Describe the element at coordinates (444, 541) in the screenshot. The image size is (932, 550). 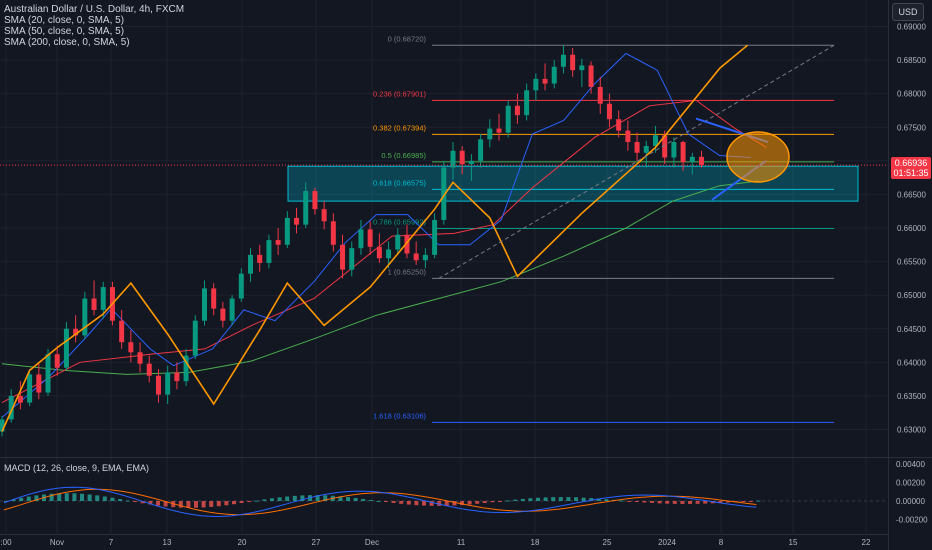
I see `time-axis: :00 Nov 7 13 20 27 Dec 11 18 25 2024 8 15 22` at that location.